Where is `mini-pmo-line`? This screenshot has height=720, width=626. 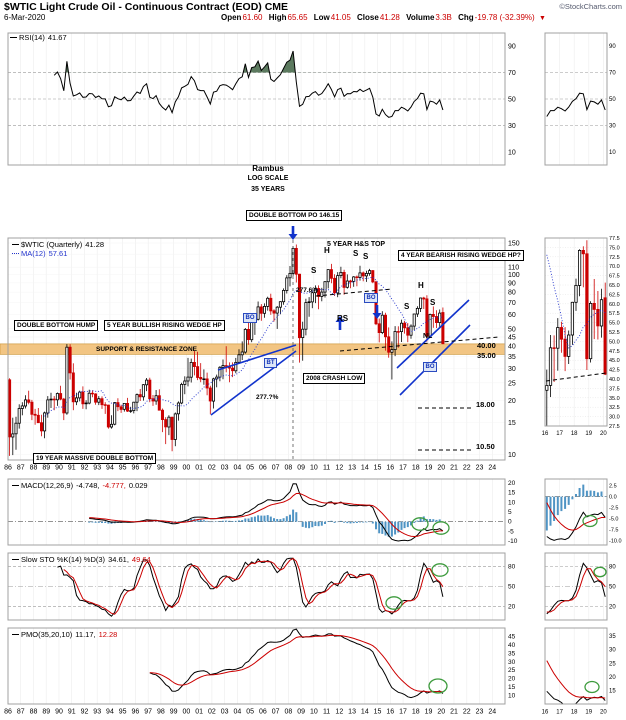 mini-pmo-line is located at coordinates (576, 697).